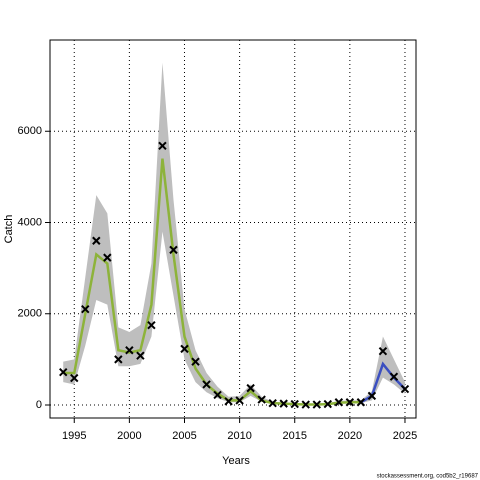 The height and width of the screenshot is (480, 480). Describe the element at coordinates (30, 314) in the screenshot. I see `y-tick-label: 2000` at that location.